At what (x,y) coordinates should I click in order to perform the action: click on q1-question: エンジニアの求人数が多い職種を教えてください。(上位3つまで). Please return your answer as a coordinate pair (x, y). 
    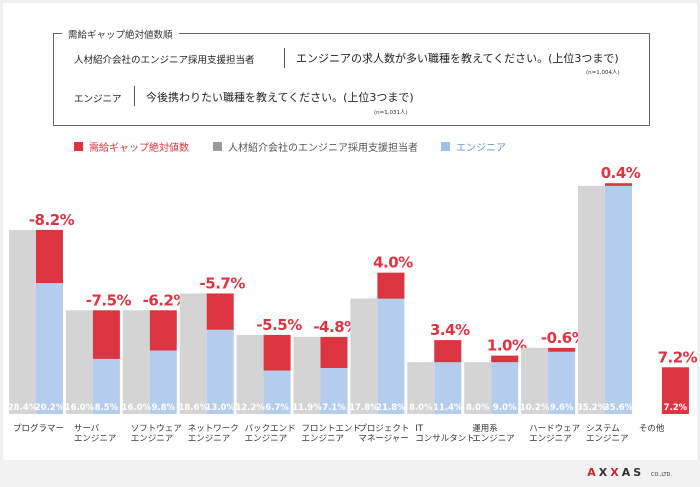
    Looking at the image, I should click on (457, 58).